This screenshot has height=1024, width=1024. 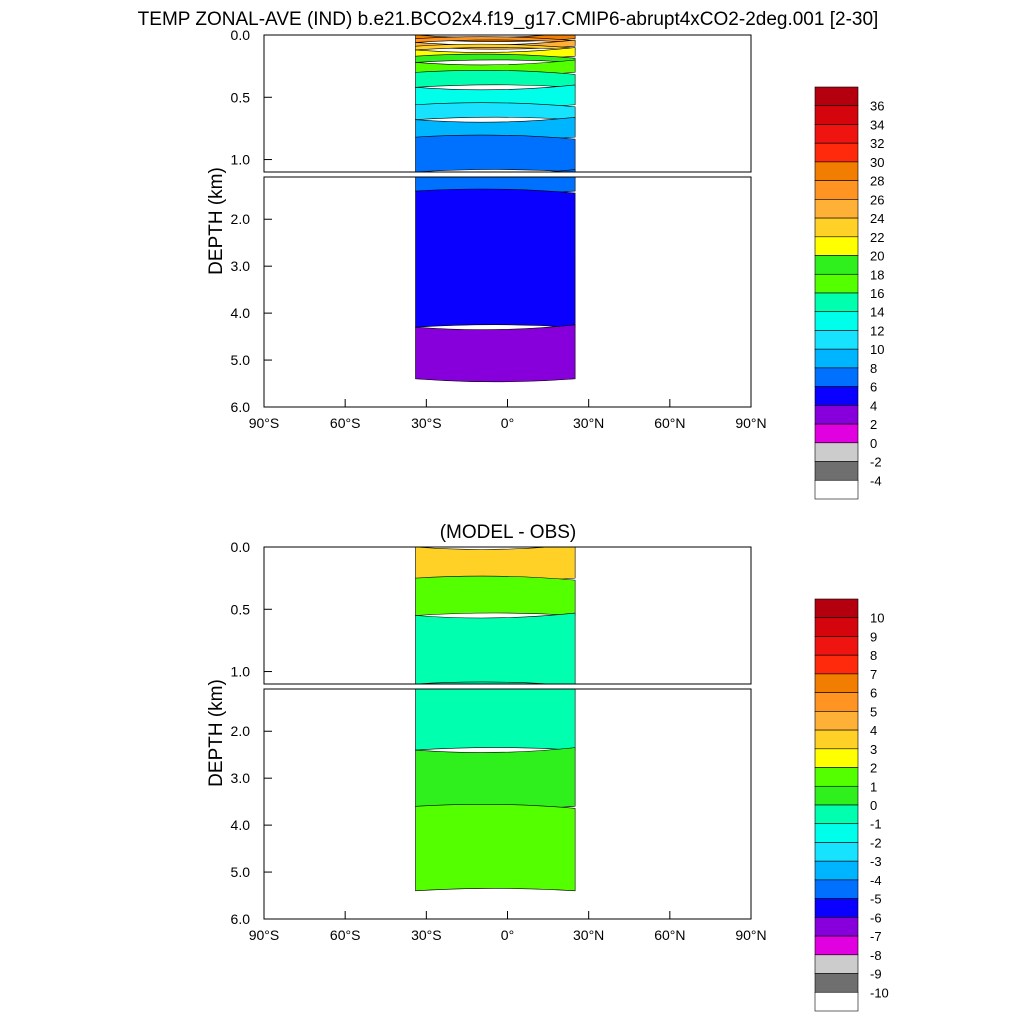 I want to click on colorbar-label: 22, so click(x=877, y=237).